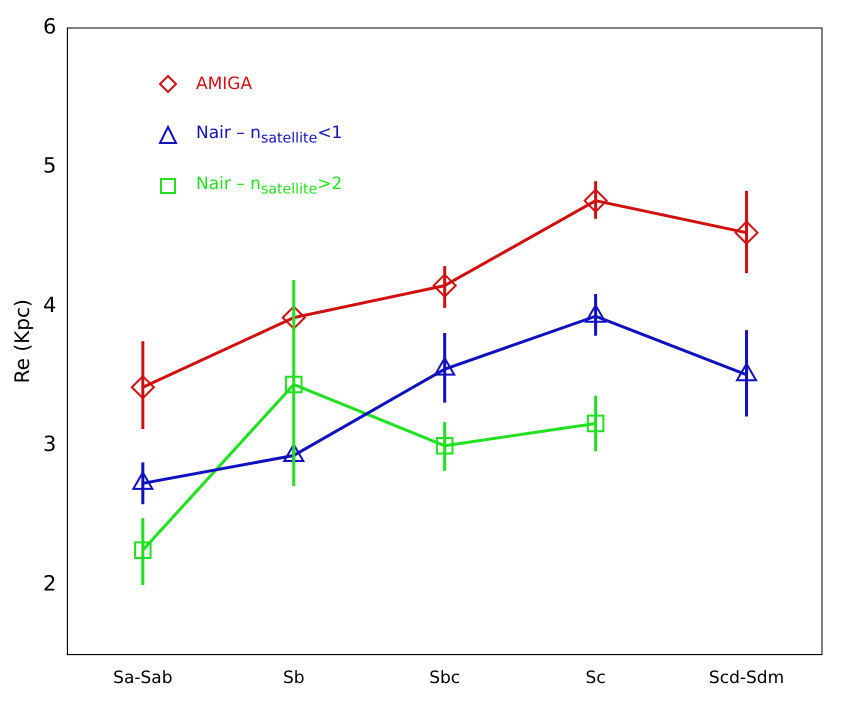 The height and width of the screenshot is (714, 853). I want to click on legend-label: AMIGA, so click(224, 84).